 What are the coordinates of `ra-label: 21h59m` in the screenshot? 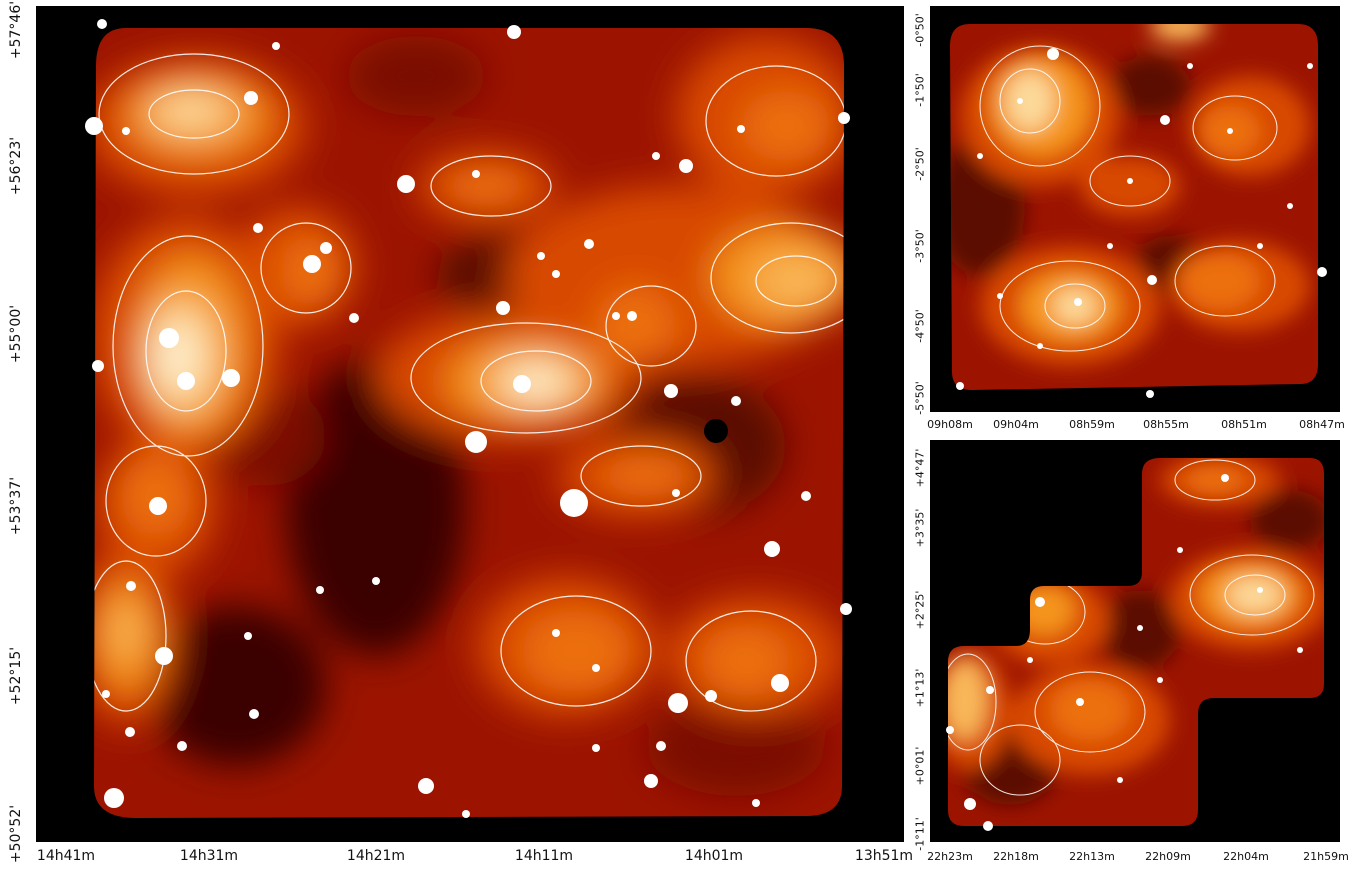 It's located at (1326, 856).